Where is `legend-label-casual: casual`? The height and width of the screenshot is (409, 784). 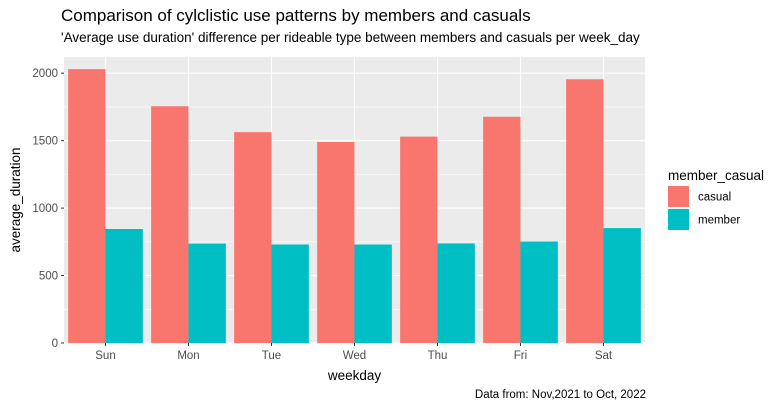
legend-label-casual: casual is located at coordinates (714, 198).